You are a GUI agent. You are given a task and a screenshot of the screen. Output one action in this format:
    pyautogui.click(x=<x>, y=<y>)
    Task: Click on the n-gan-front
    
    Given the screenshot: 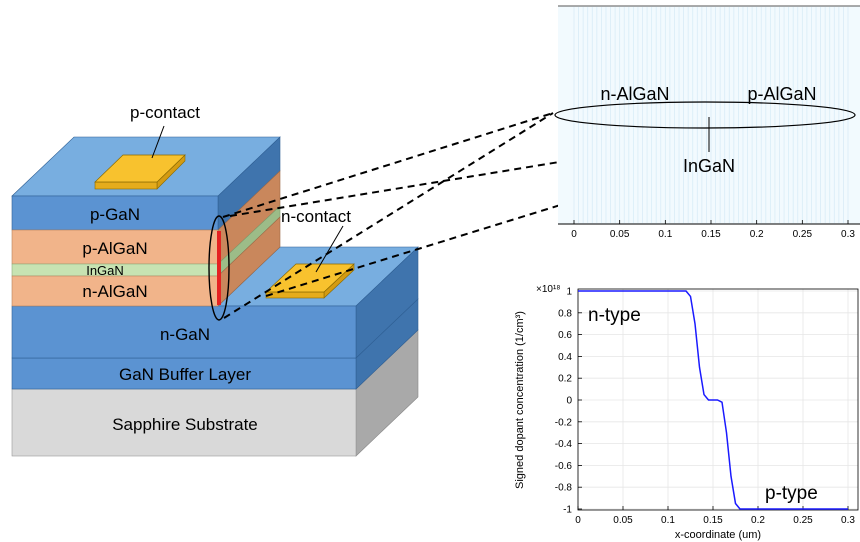 What is the action you would take?
    pyautogui.click(x=184, y=332)
    